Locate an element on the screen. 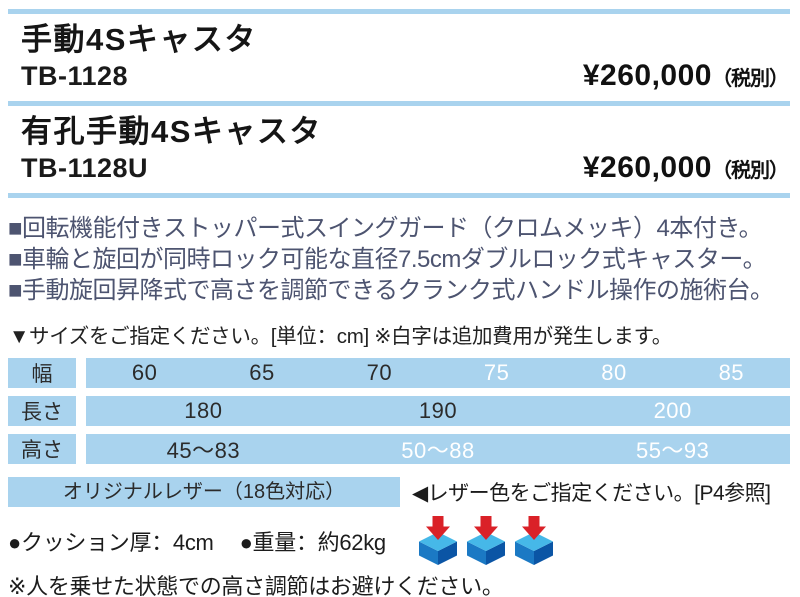  specs-row: ●クッション厚：4cm ●重量：約62kg is located at coordinates (399, 540).